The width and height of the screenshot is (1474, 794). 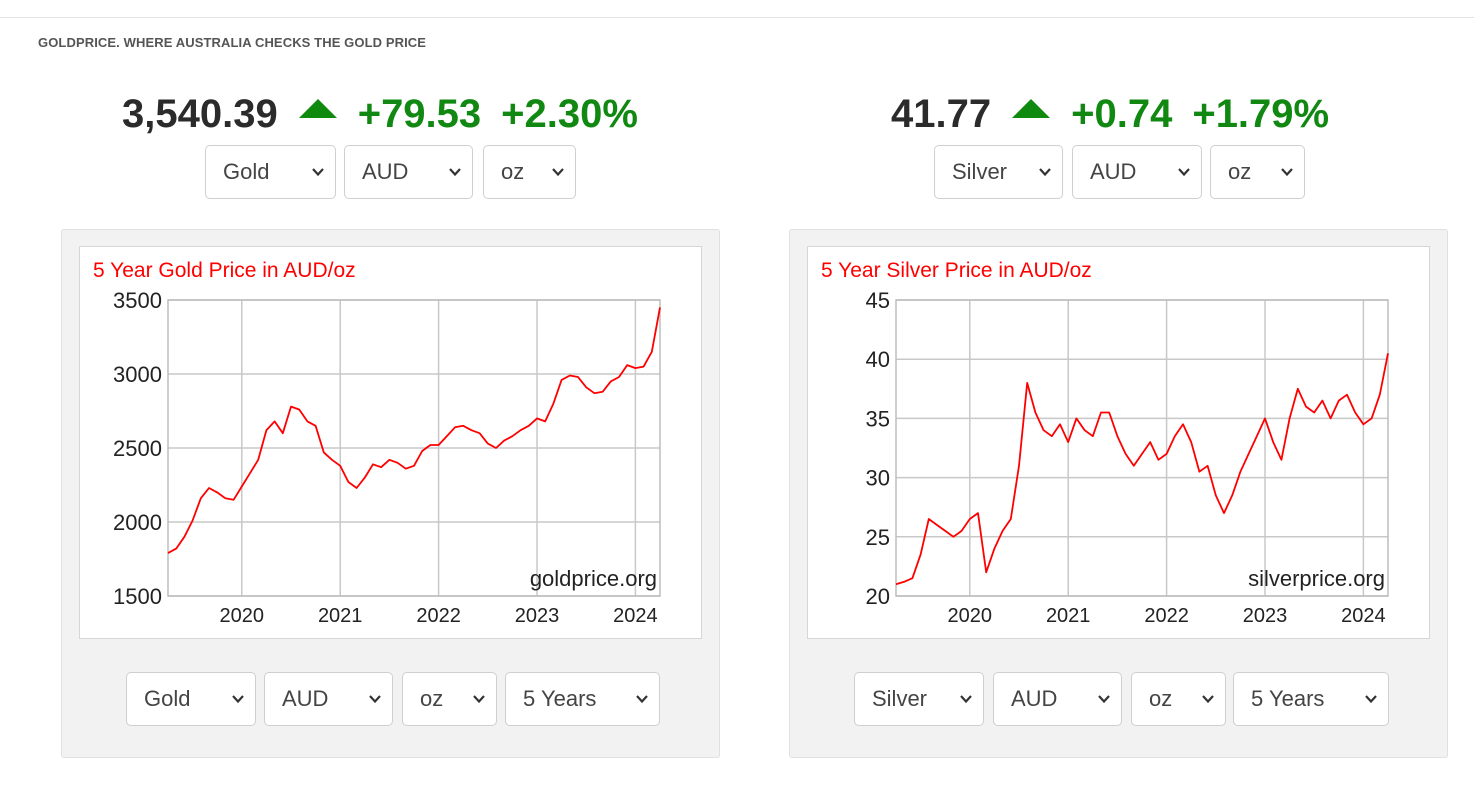 What do you see at coordinates (1257, 172) in the screenshot?
I see `silver-unit-select: oz` at bounding box center [1257, 172].